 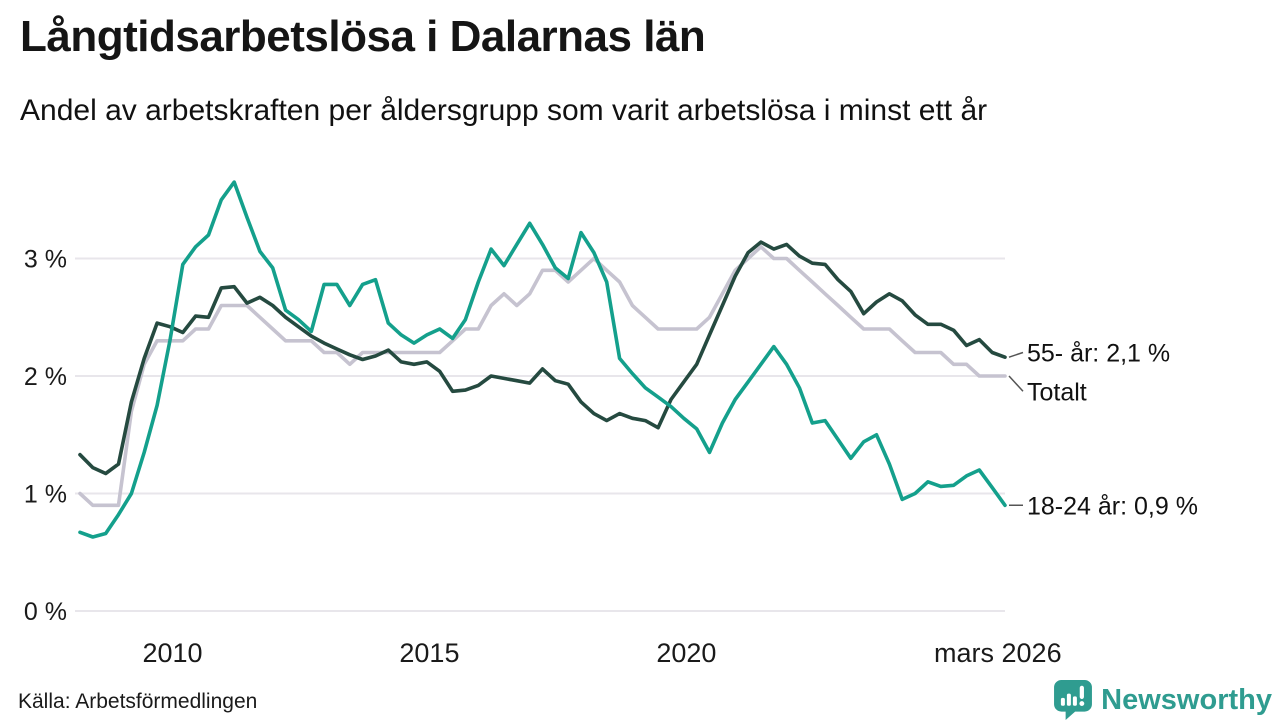 I want to click on series-end-label: 55- år: 2,1 %, so click(x=1098, y=354).